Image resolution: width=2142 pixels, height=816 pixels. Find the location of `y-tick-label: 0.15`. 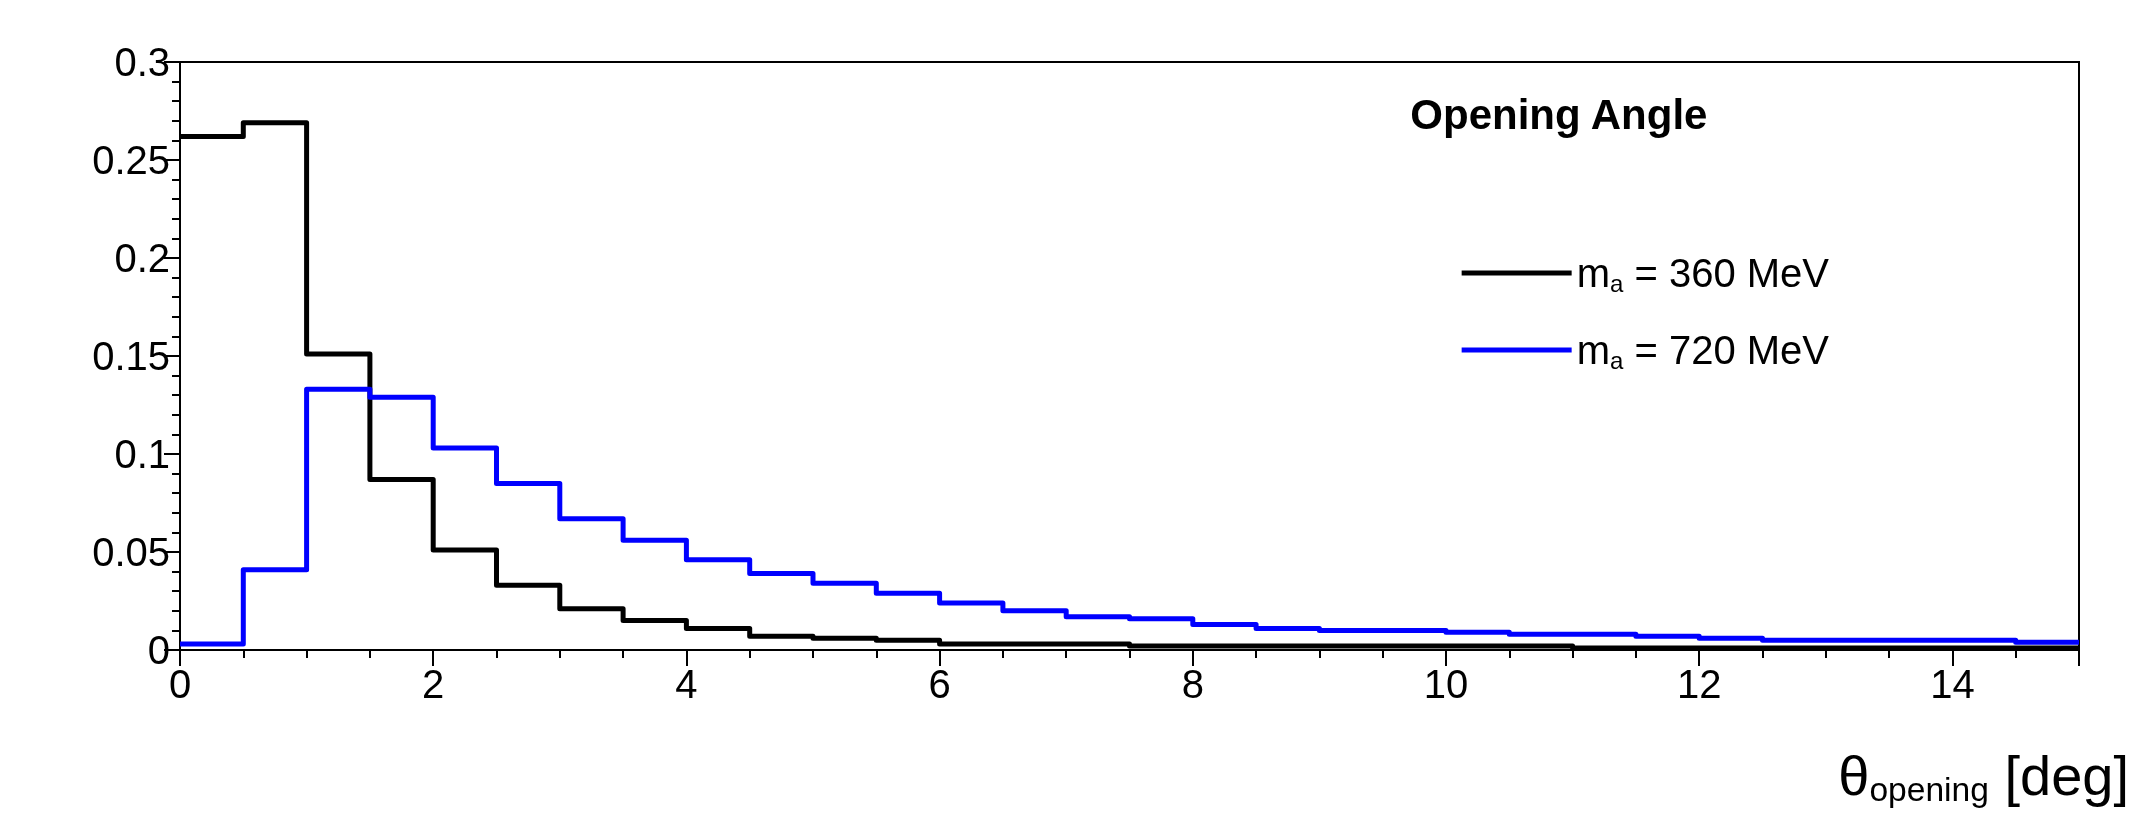

y-tick-label: 0.15 is located at coordinates (131, 356).